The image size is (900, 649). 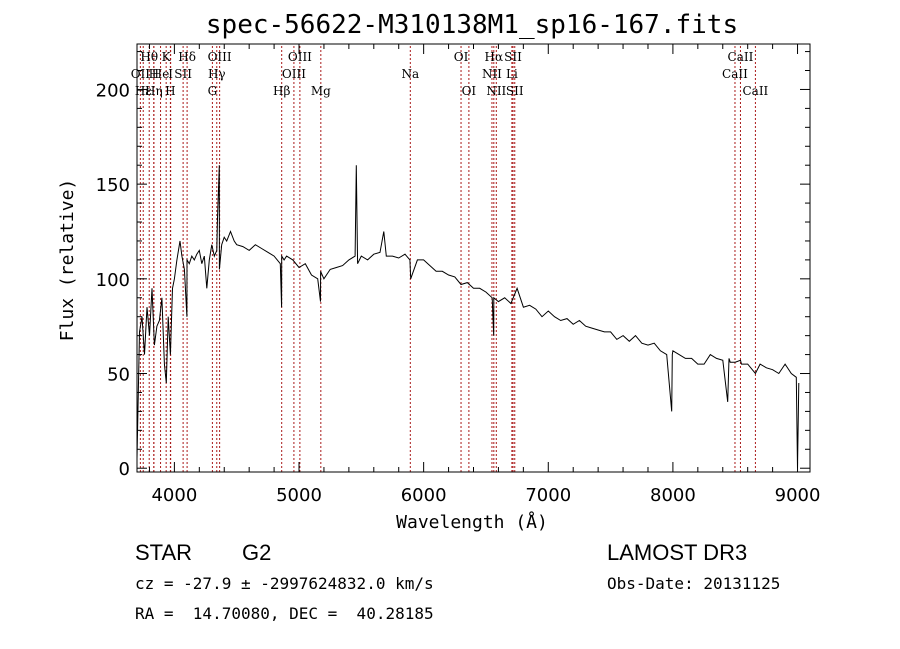 What do you see at coordinates (213, 91) in the screenshot?
I see `spectral-line-label: G` at bounding box center [213, 91].